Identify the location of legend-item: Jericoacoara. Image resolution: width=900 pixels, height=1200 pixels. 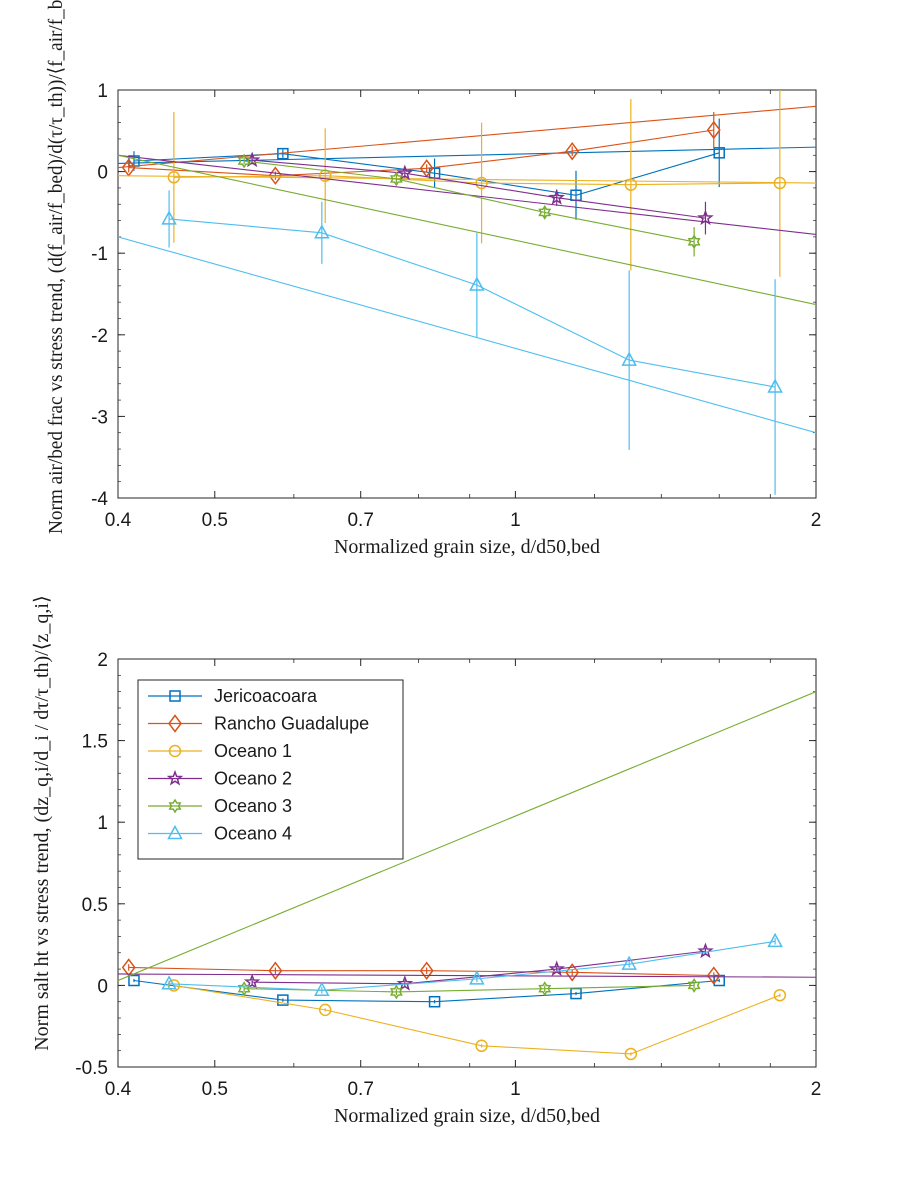
(233, 696).